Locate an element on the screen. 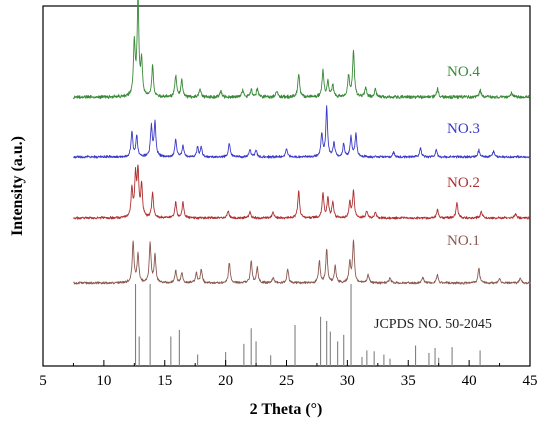 This screenshot has width=550, height=424. series-line-no3 is located at coordinates (302, 132).